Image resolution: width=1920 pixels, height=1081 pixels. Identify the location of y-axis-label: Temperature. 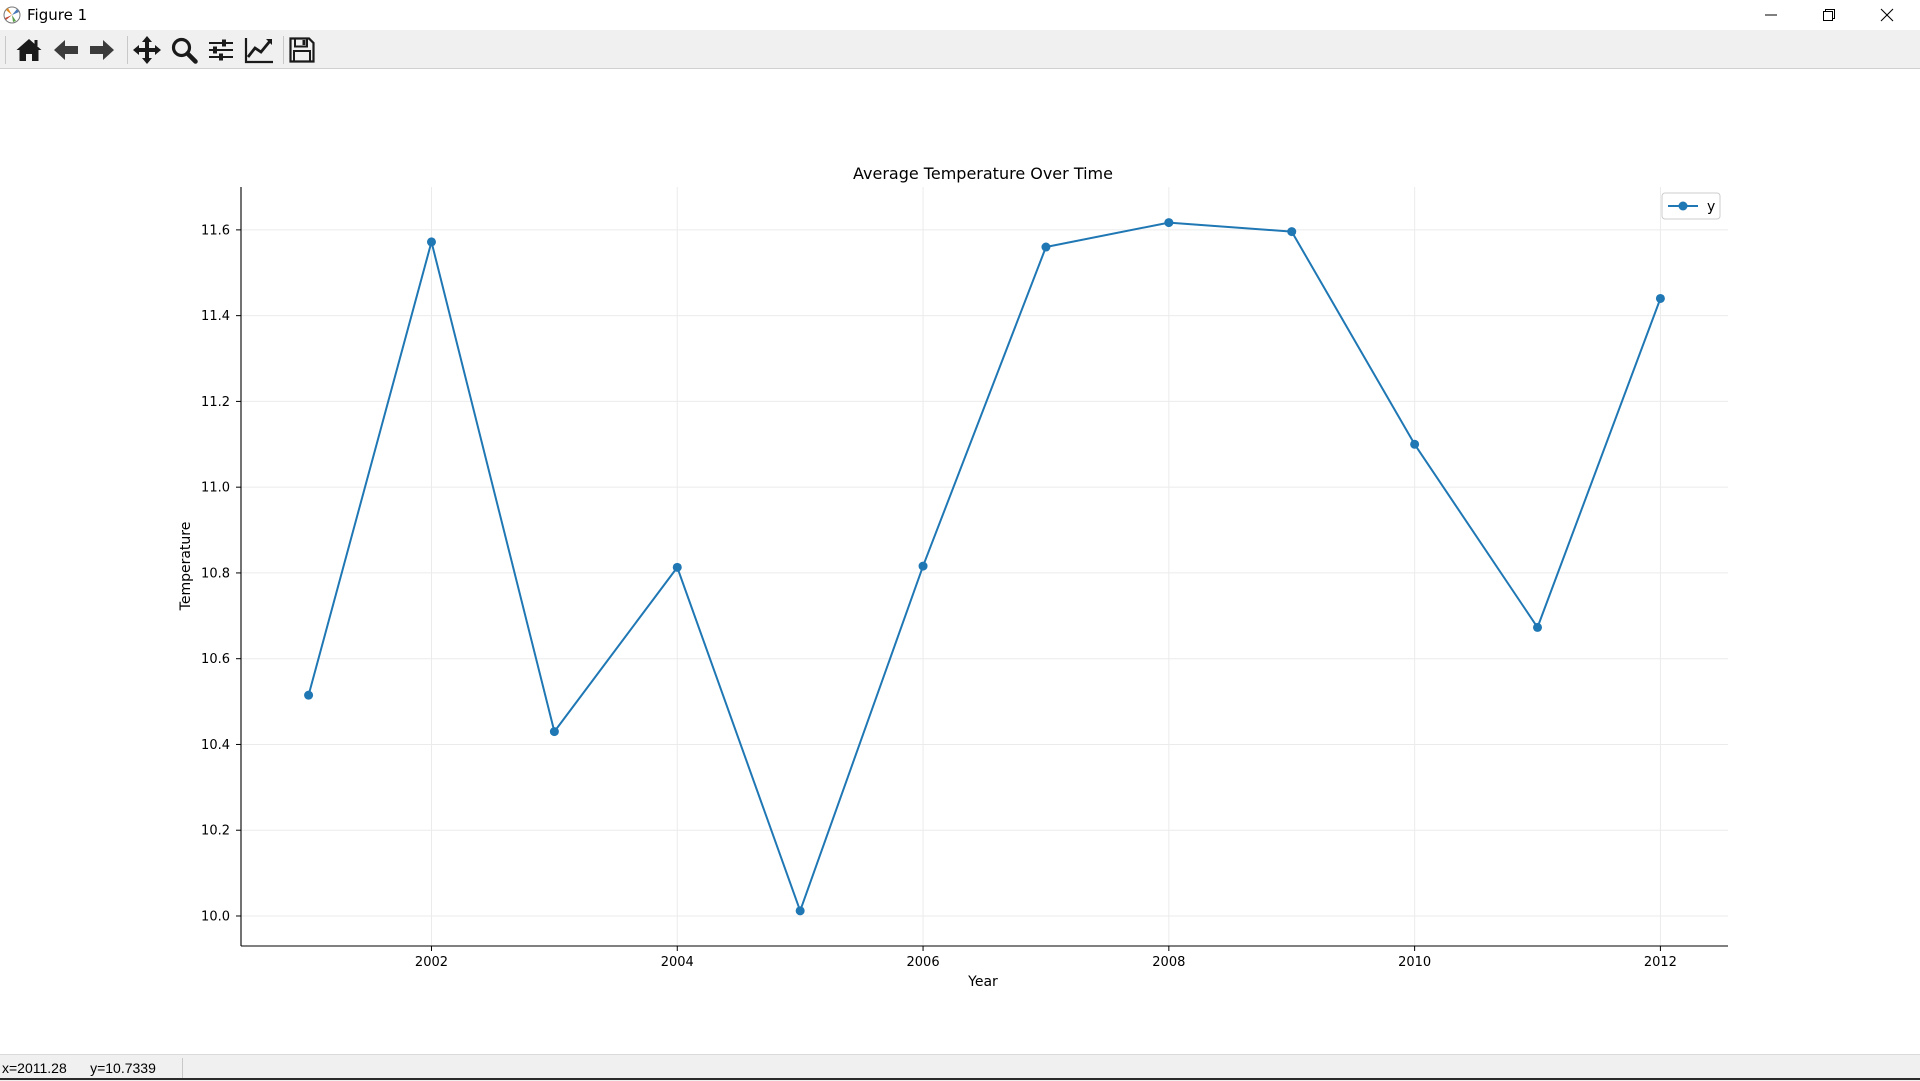
(186, 567).